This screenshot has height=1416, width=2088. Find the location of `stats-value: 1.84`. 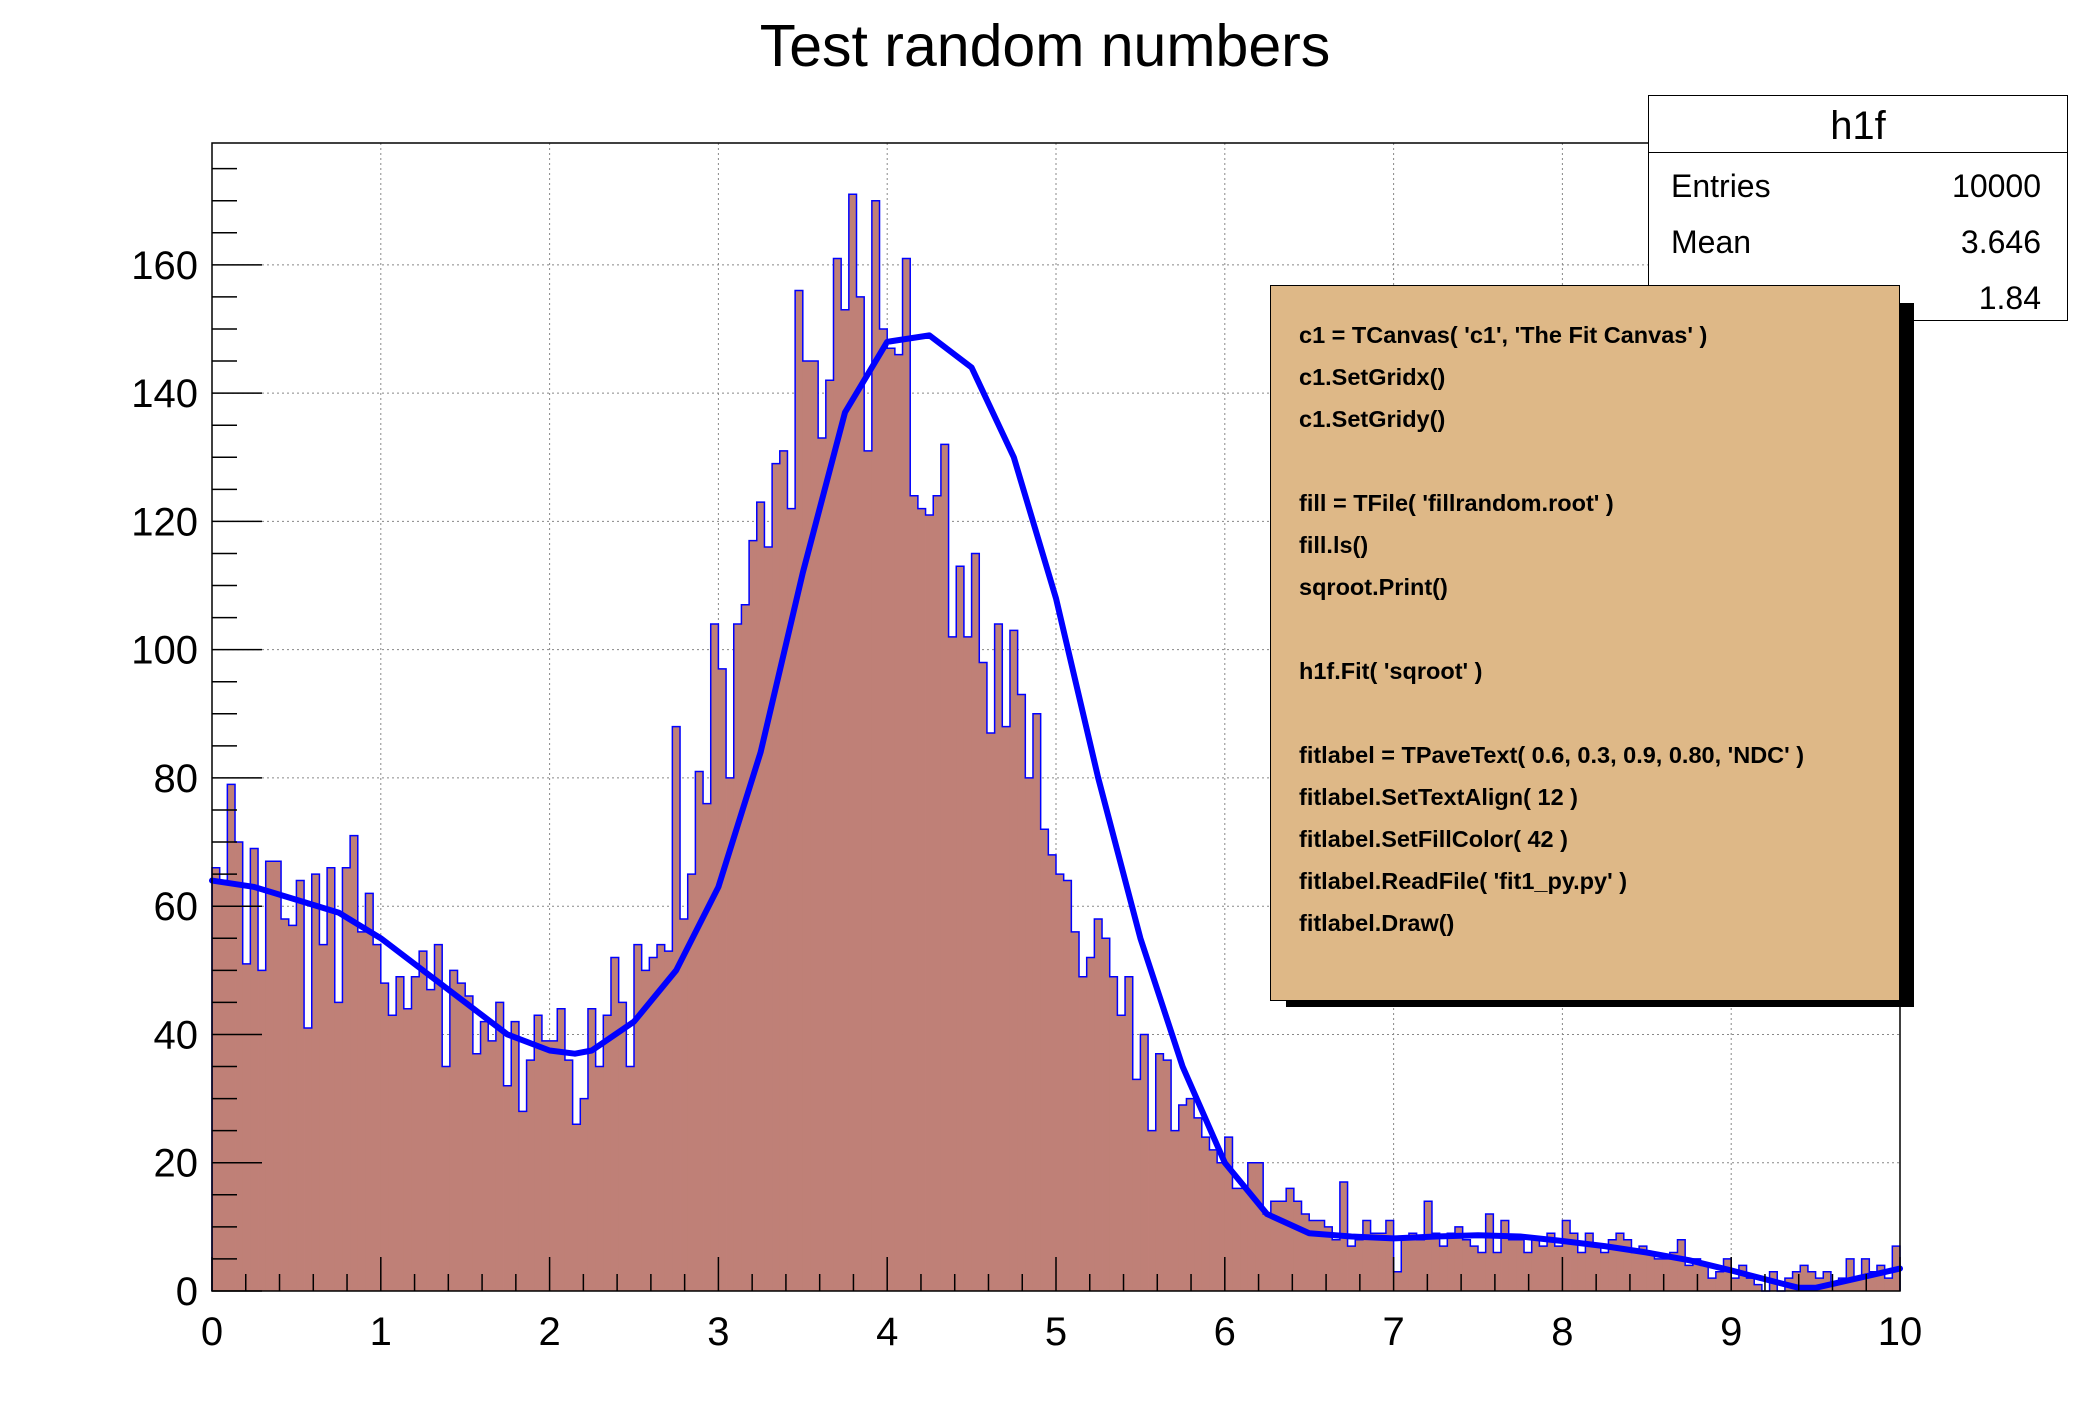

stats-value: 1.84 is located at coordinates (2009, 298).